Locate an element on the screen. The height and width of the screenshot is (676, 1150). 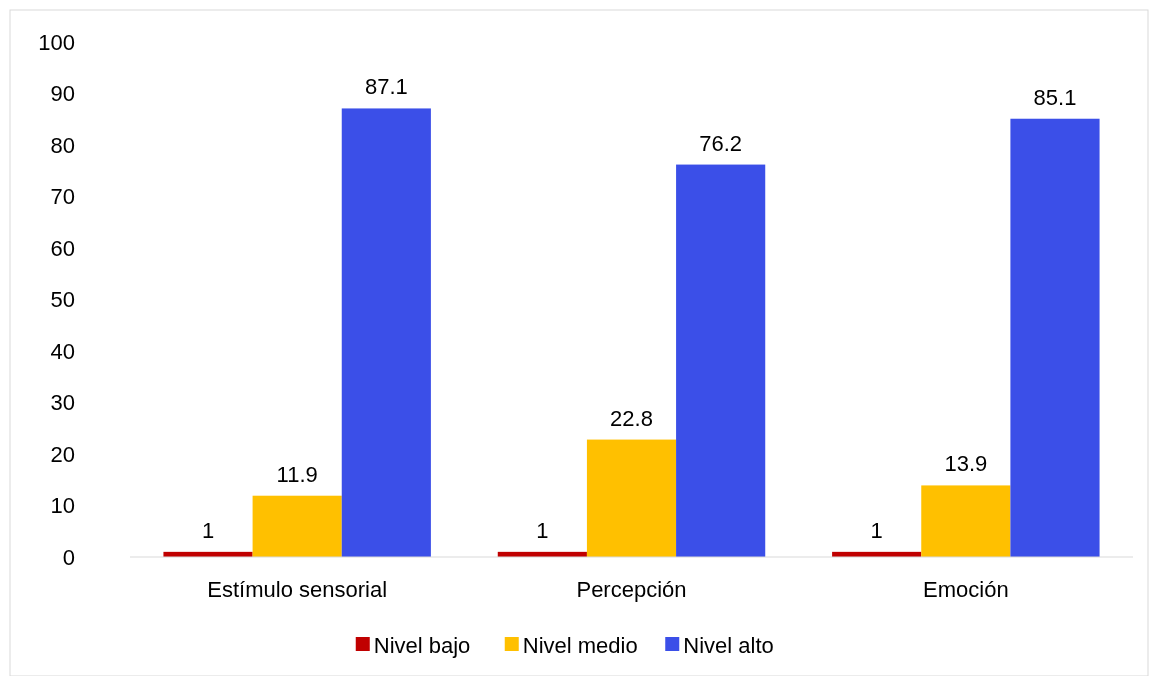
y-tick-label: 70 is located at coordinates (62, 197).